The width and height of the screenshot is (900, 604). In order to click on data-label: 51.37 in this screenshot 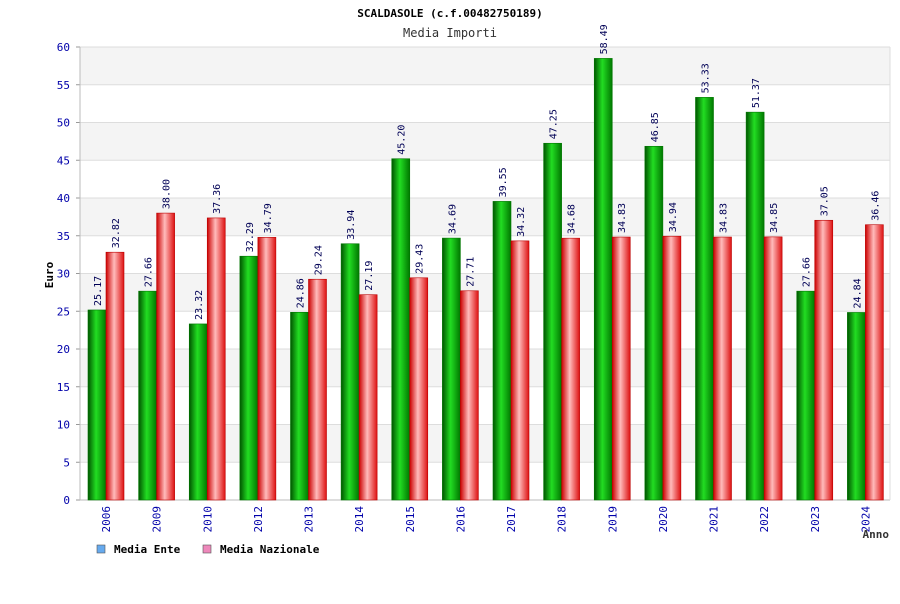, I will do `click(756, 93)`.